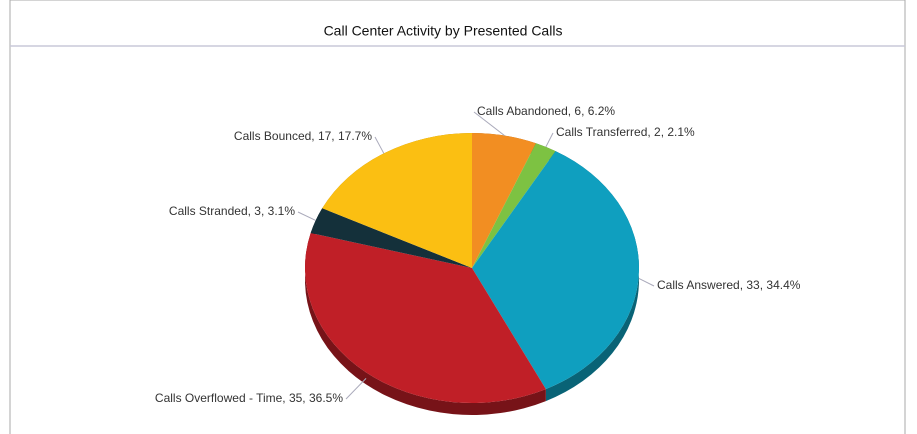  I want to click on data-label: Calls Answered, 33, 34.4%, so click(729, 285).